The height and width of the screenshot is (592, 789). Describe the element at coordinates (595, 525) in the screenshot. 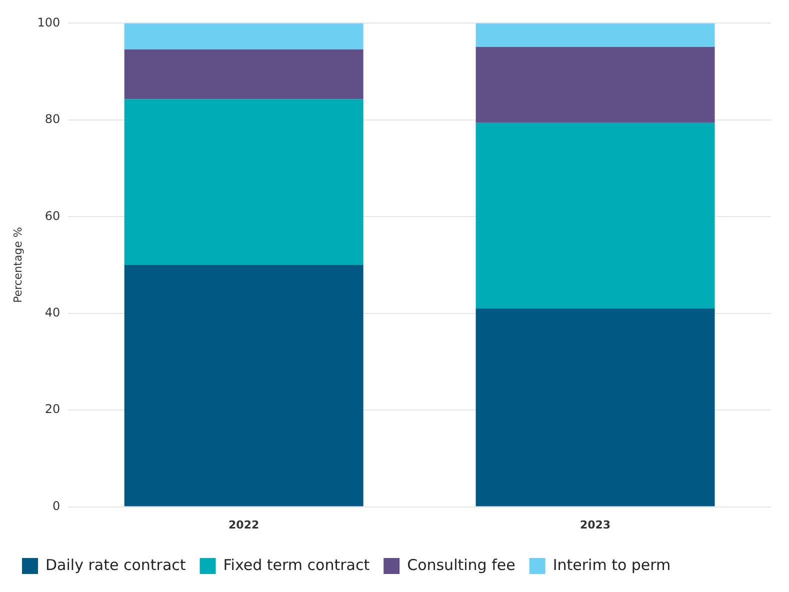

I see `x-tick-label: 2023` at that location.